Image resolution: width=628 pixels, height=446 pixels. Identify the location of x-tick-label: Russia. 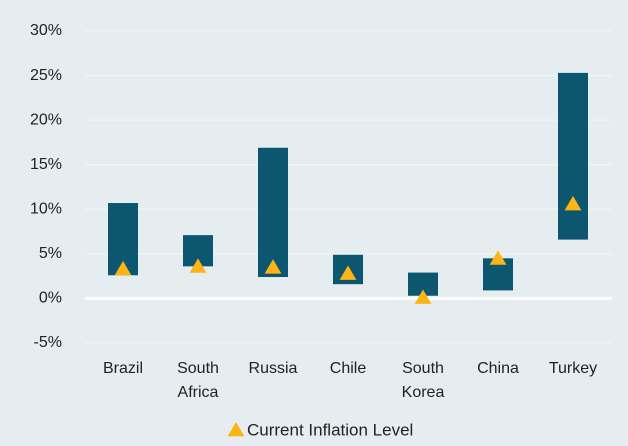
(273, 368).